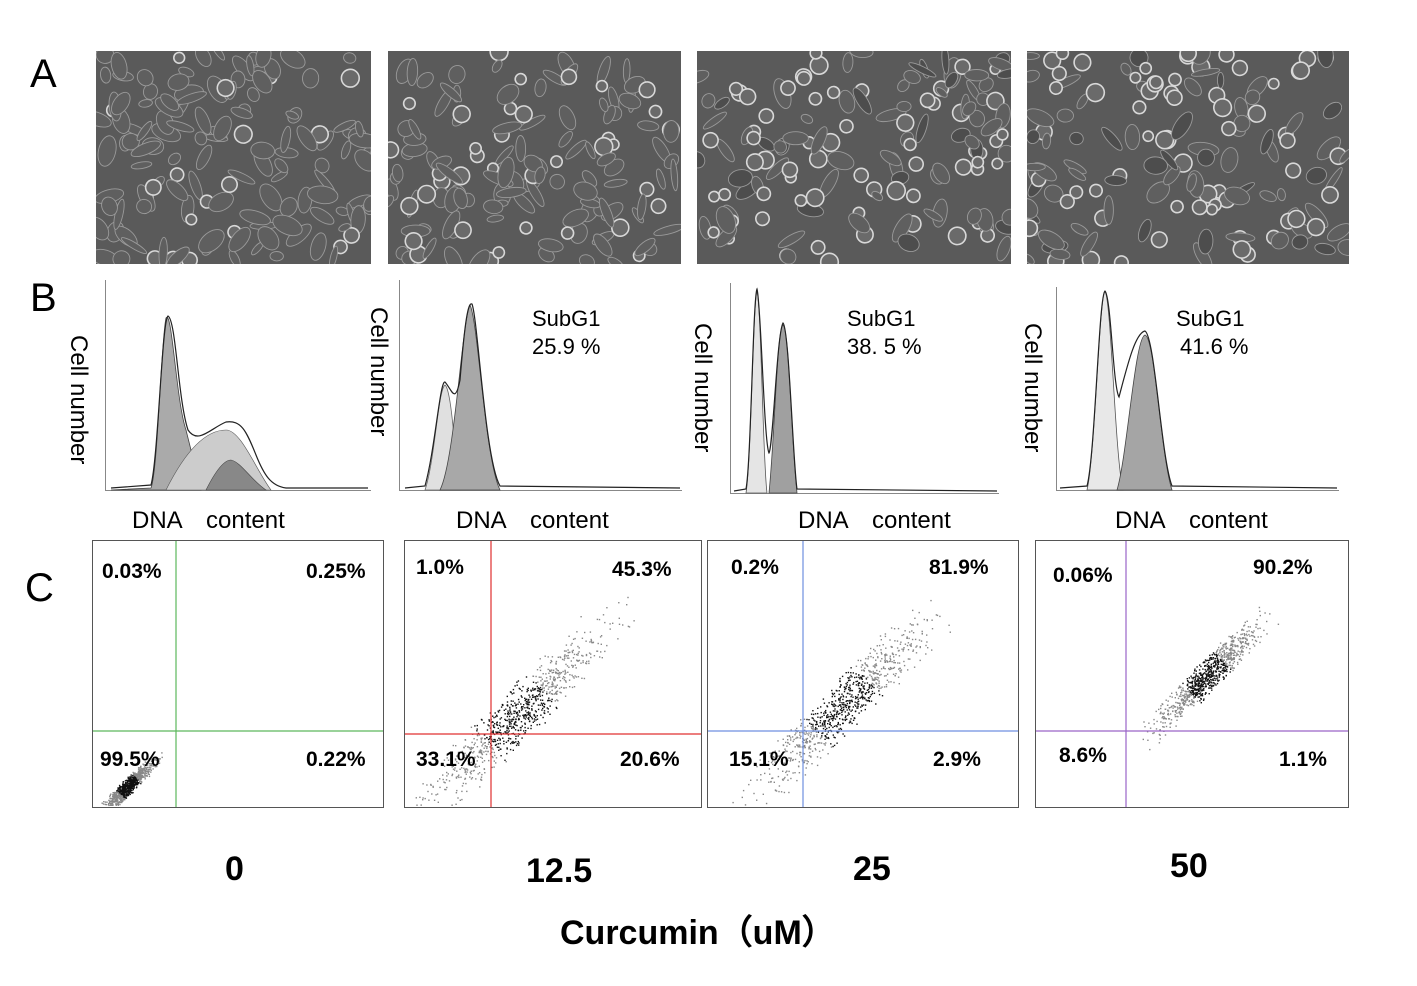 This screenshot has width=1417, height=986. Describe the element at coordinates (336, 759) in the screenshot. I see `quadrant-q4-value: 0.22%` at that location.